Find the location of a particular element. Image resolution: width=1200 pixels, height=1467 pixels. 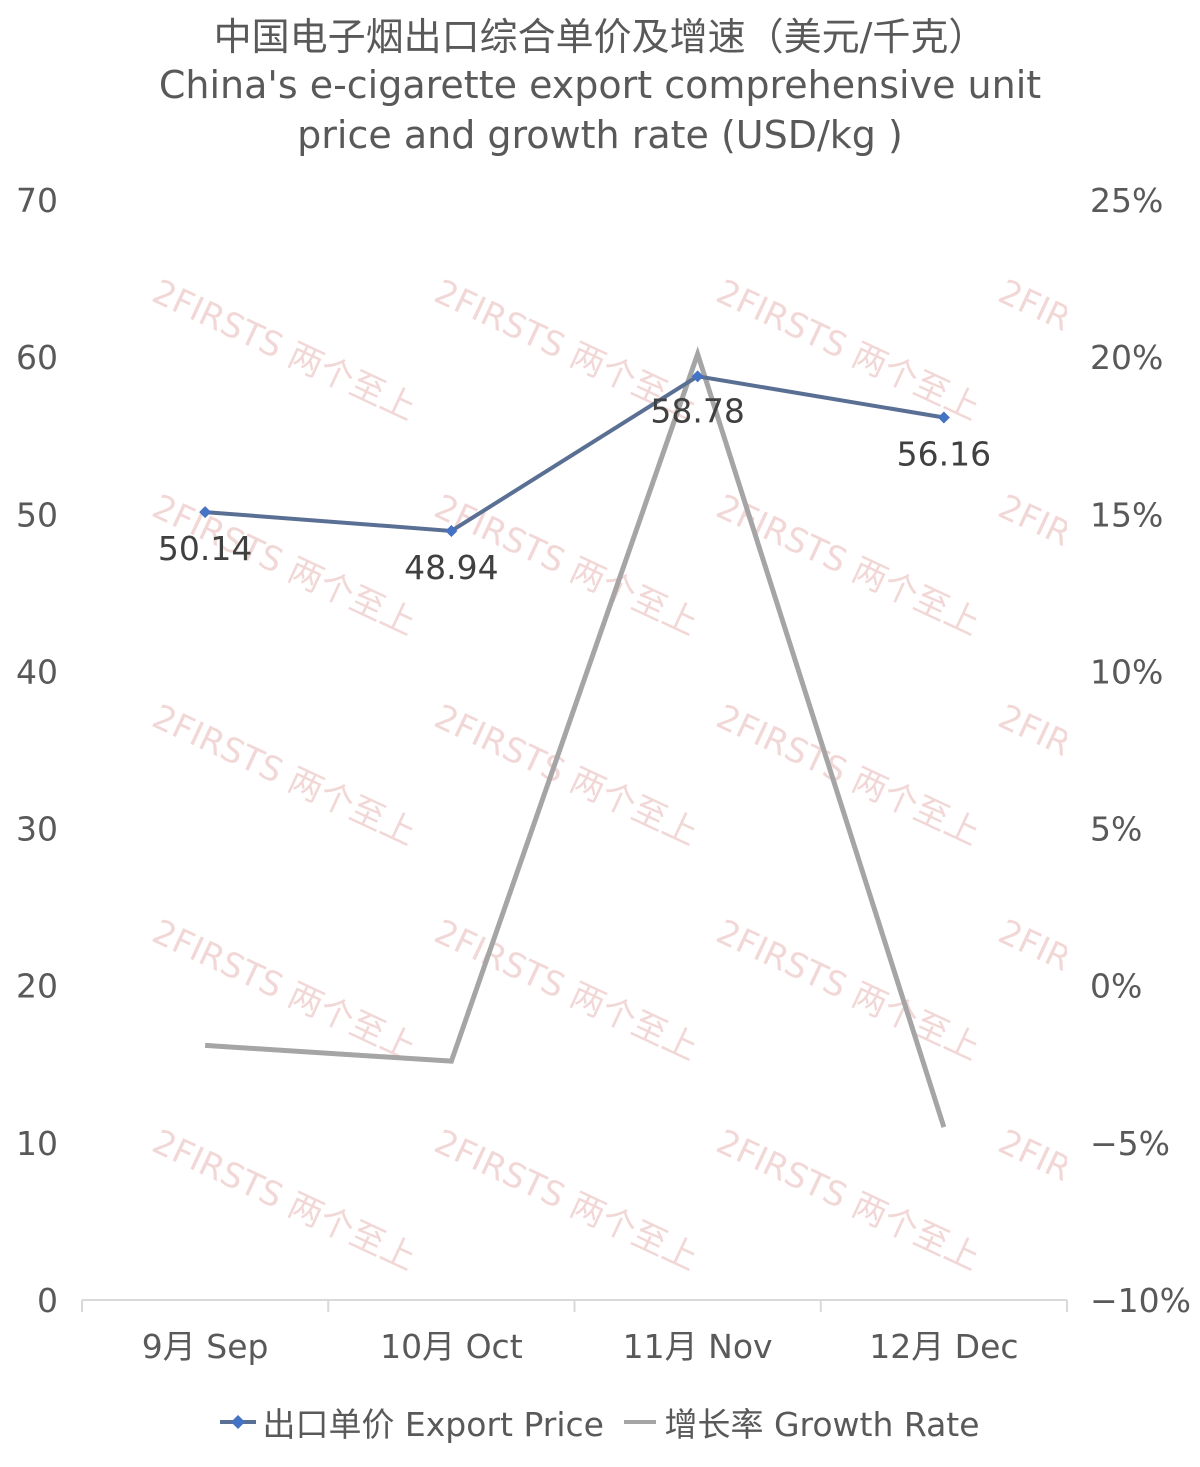

legend-item-export-price: 出口单价 Export Price is located at coordinates (412, 1422).